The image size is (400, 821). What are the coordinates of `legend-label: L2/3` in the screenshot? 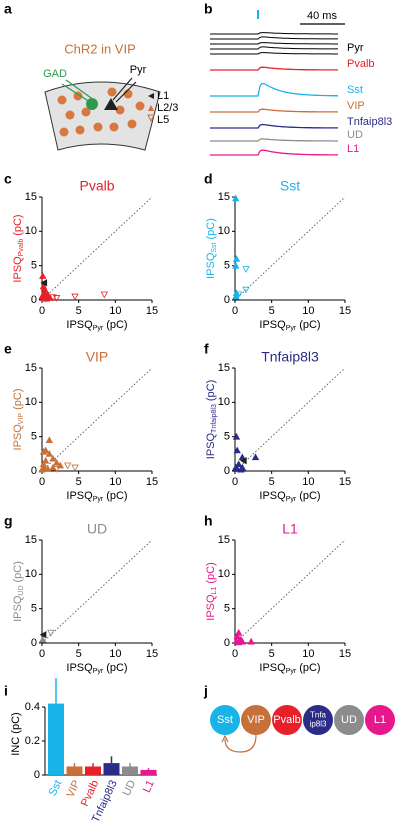 It's located at (167, 108).